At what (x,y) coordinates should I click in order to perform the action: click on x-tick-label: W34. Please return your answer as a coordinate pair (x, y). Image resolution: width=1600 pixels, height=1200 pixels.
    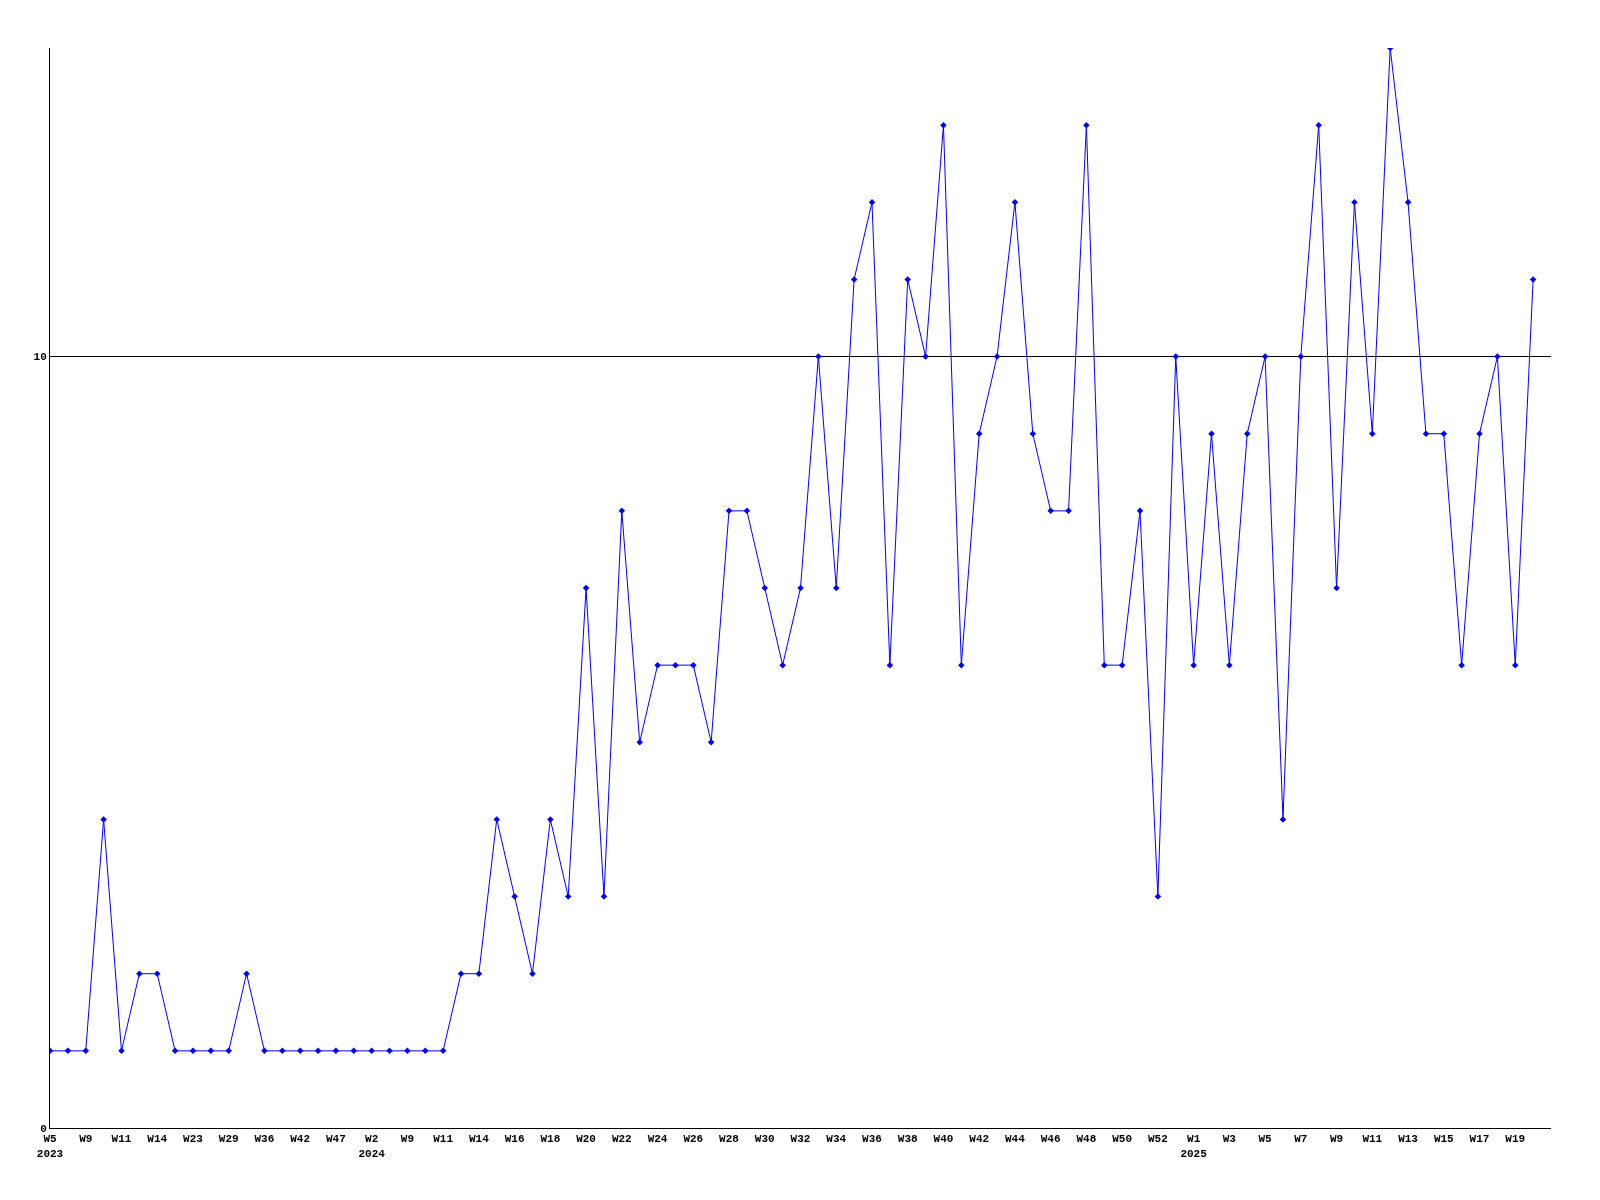
    Looking at the image, I should click on (836, 1139).